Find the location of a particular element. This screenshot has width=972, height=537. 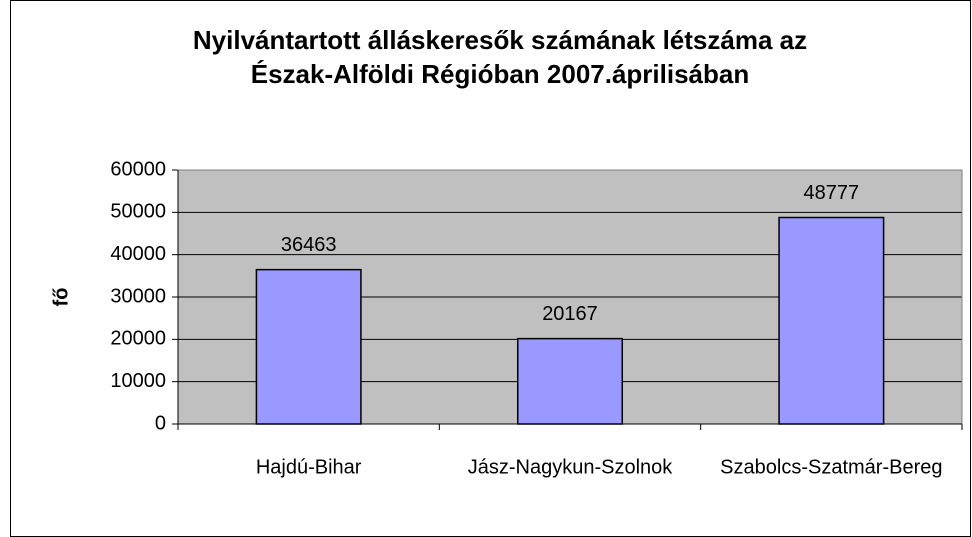

y-axis-label: fő is located at coordinates (61, 297).